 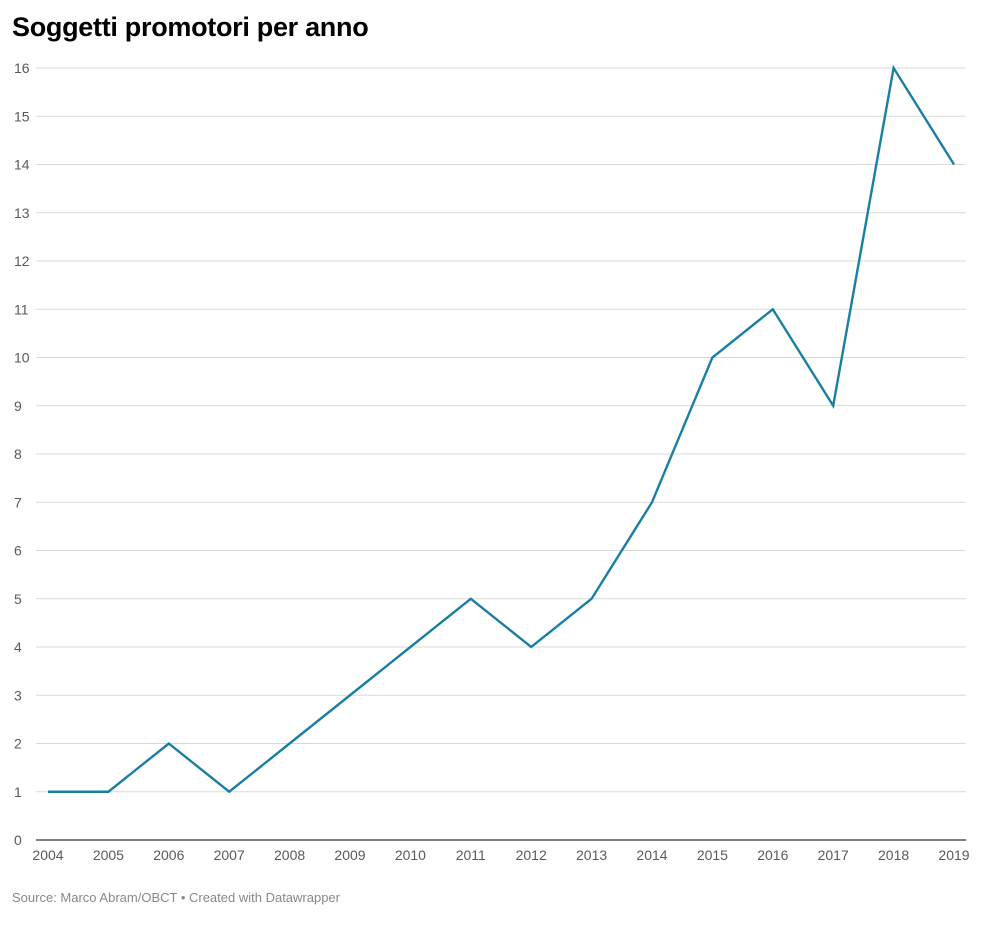 I want to click on x-tick-label: 2005, so click(x=108, y=855).